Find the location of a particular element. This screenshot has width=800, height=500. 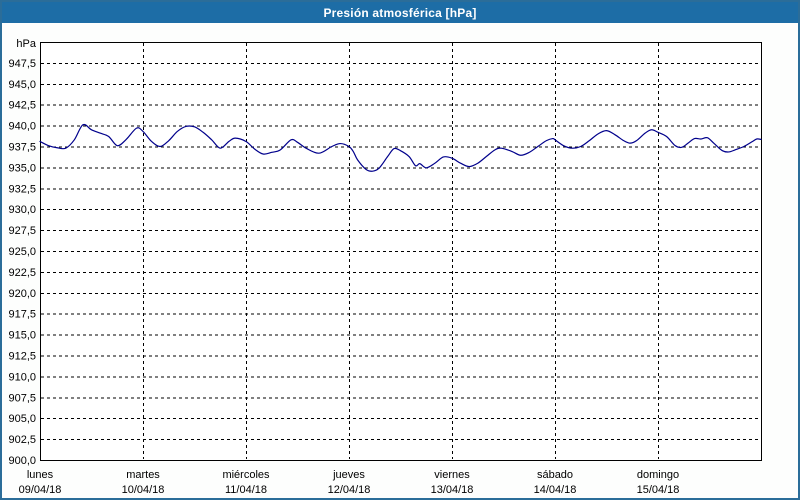

x-tick-day-label: viernes is located at coordinates (452, 475).